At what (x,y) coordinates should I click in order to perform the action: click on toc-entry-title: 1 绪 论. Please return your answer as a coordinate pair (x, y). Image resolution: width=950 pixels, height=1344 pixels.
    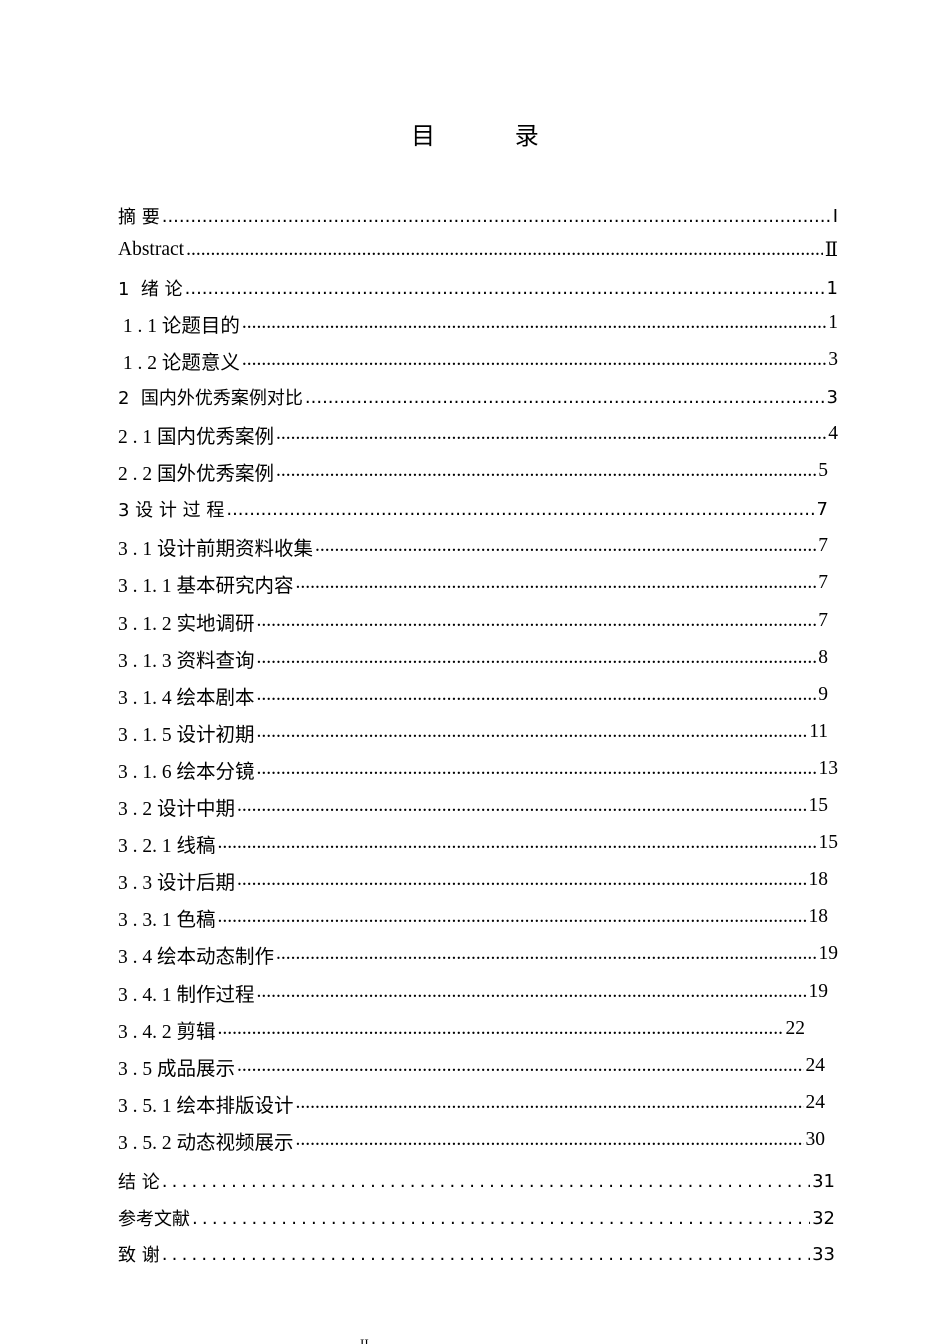
    Looking at the image, I should click on (150, 289).